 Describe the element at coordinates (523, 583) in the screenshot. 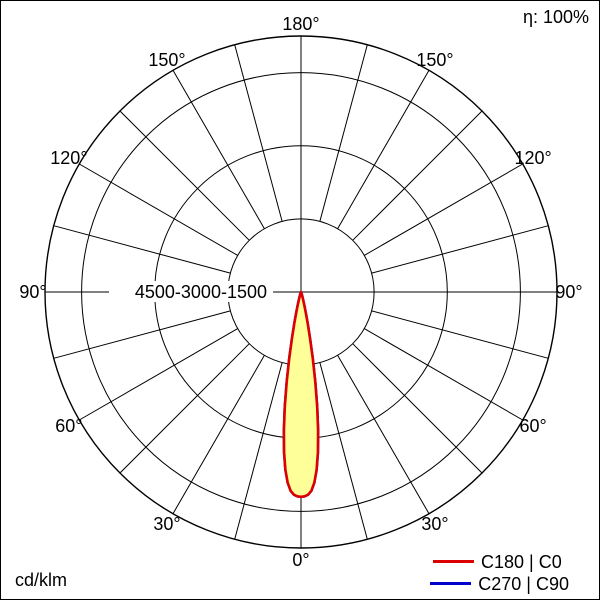

I see `legend-label-c270-c90: C270 | C90` at that location.